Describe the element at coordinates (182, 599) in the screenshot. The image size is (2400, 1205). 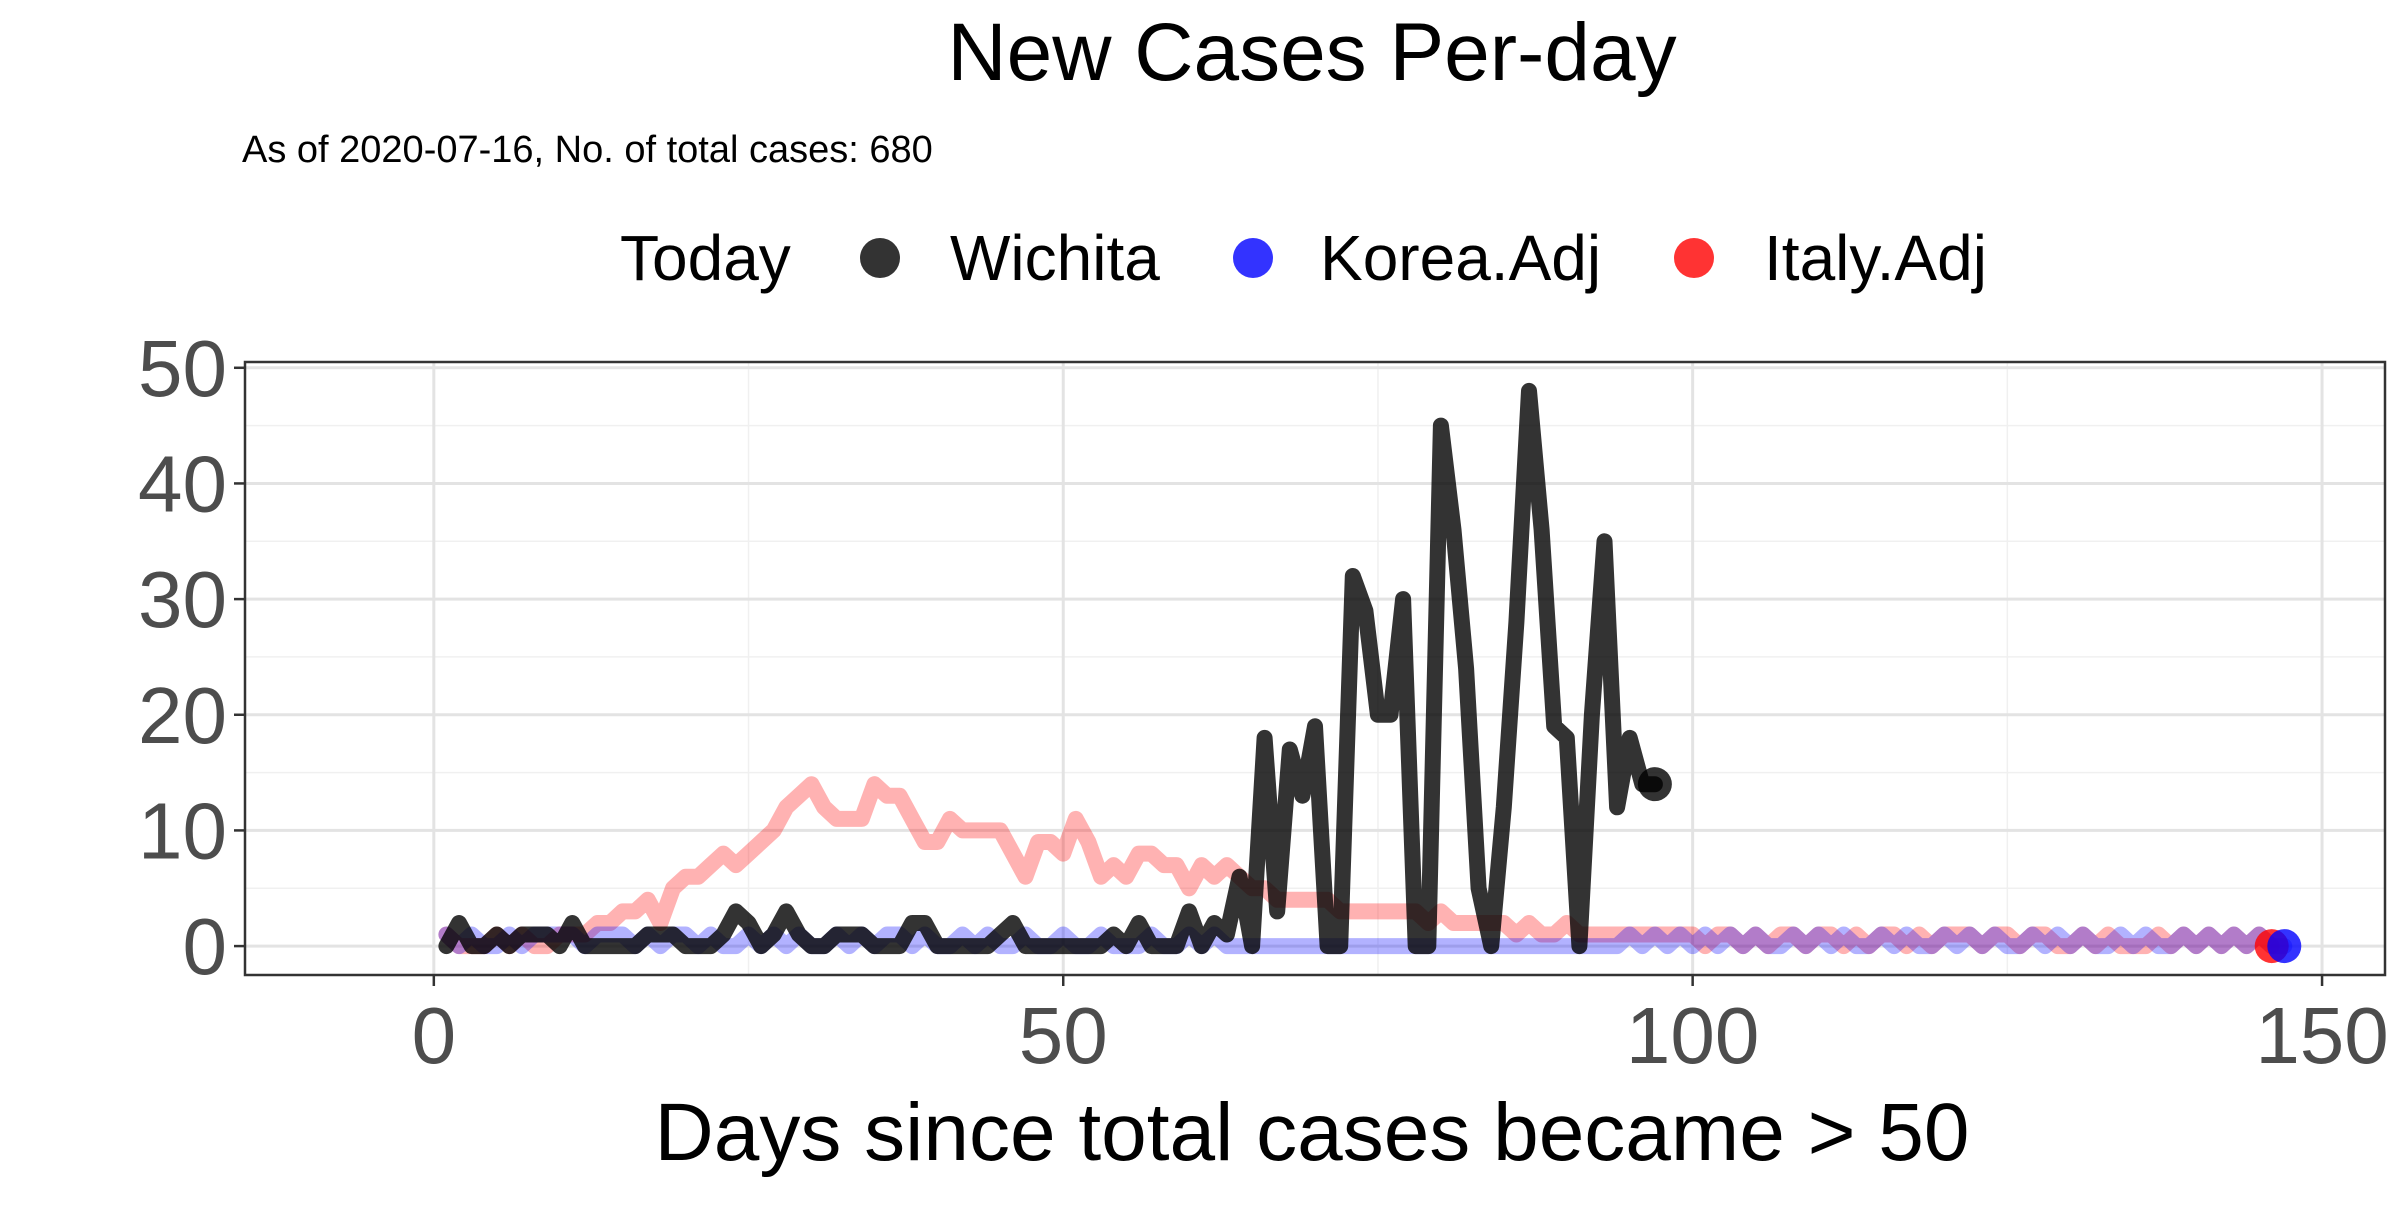
I see `y-tick-label: 30` at that location.